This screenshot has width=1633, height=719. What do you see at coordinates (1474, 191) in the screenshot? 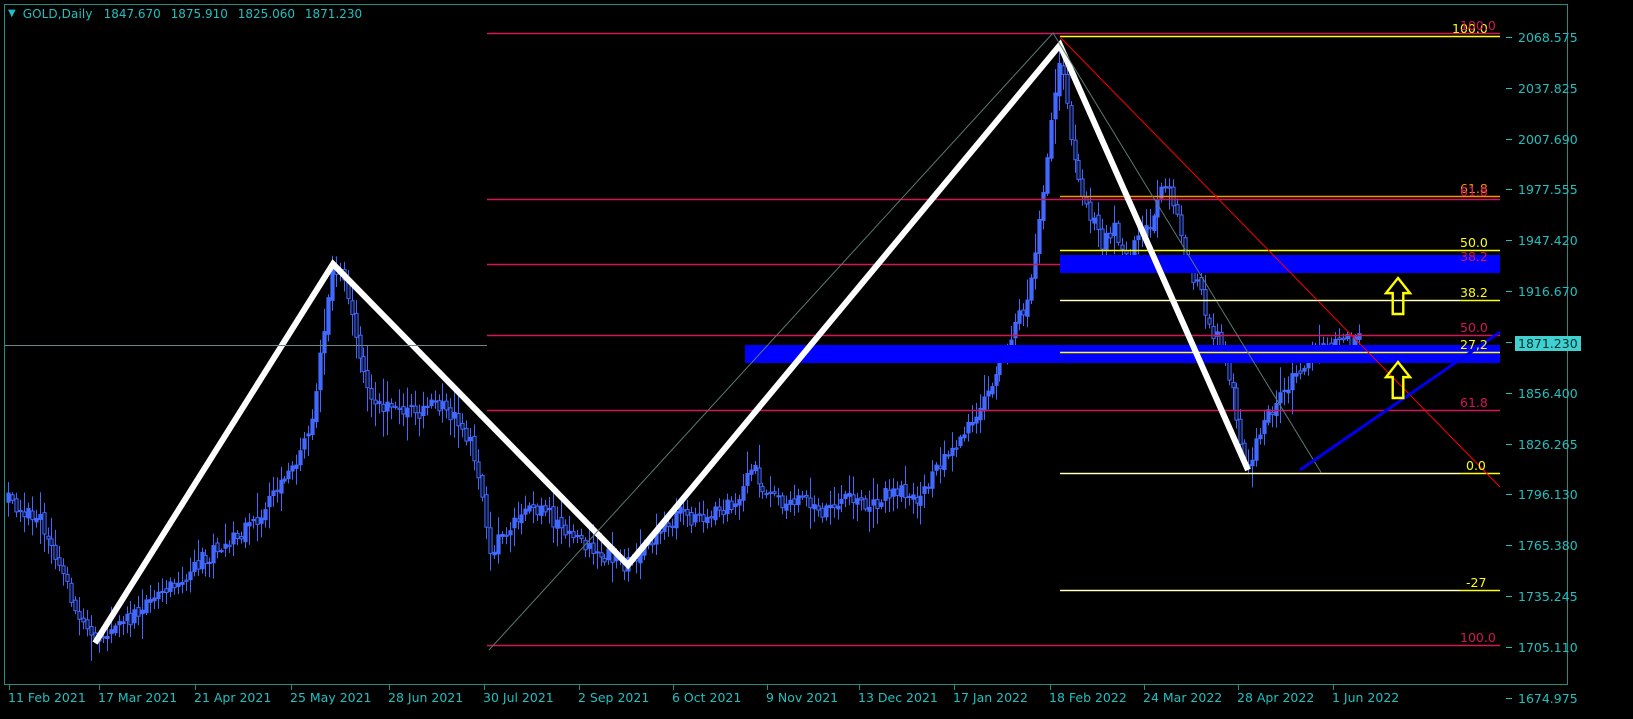
I see `fib-label-crimson-61.8: 61.8` at bounding box center [1474, 191].